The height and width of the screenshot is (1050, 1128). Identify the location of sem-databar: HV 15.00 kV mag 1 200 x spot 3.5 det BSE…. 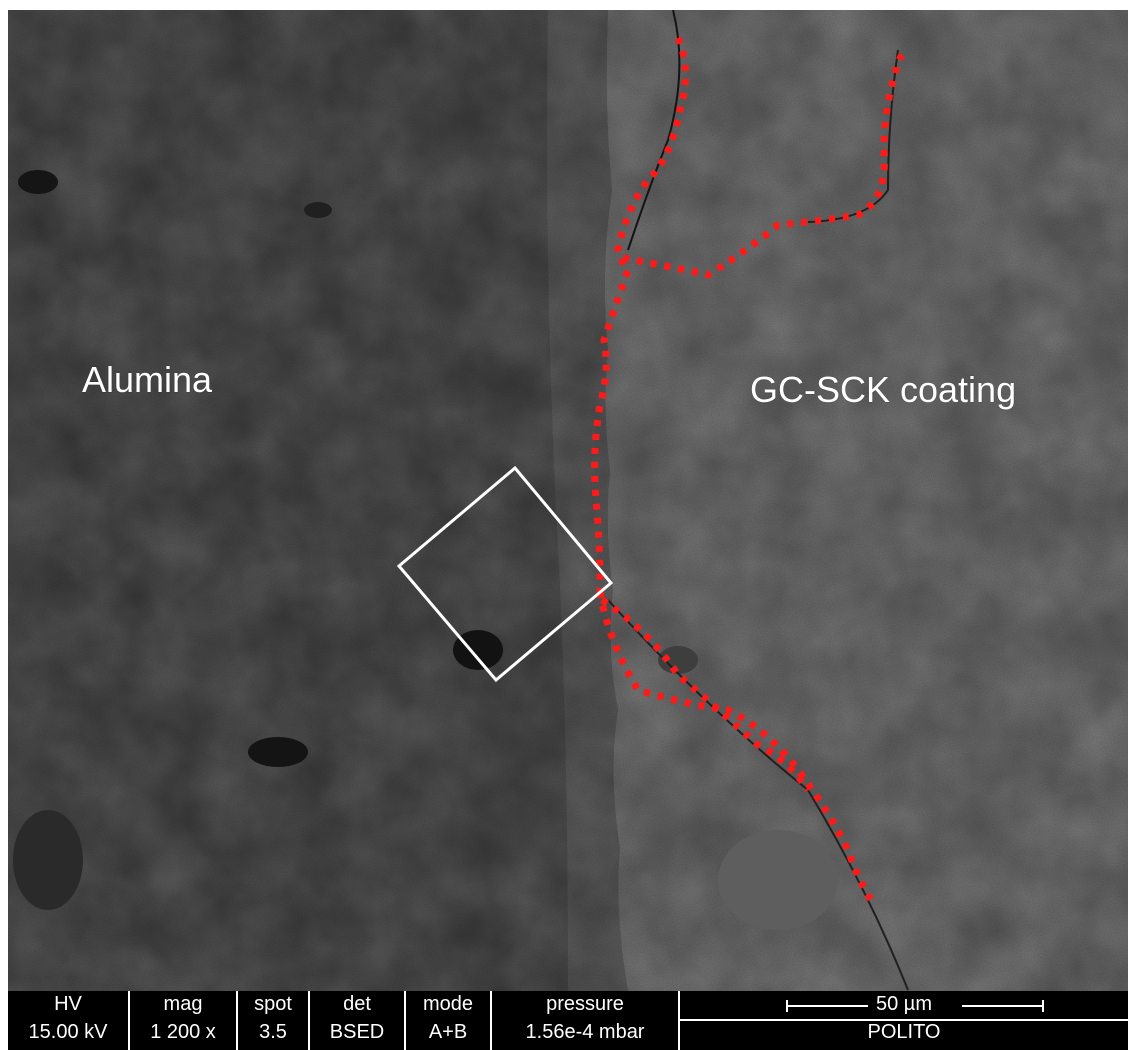
(568, 1020).